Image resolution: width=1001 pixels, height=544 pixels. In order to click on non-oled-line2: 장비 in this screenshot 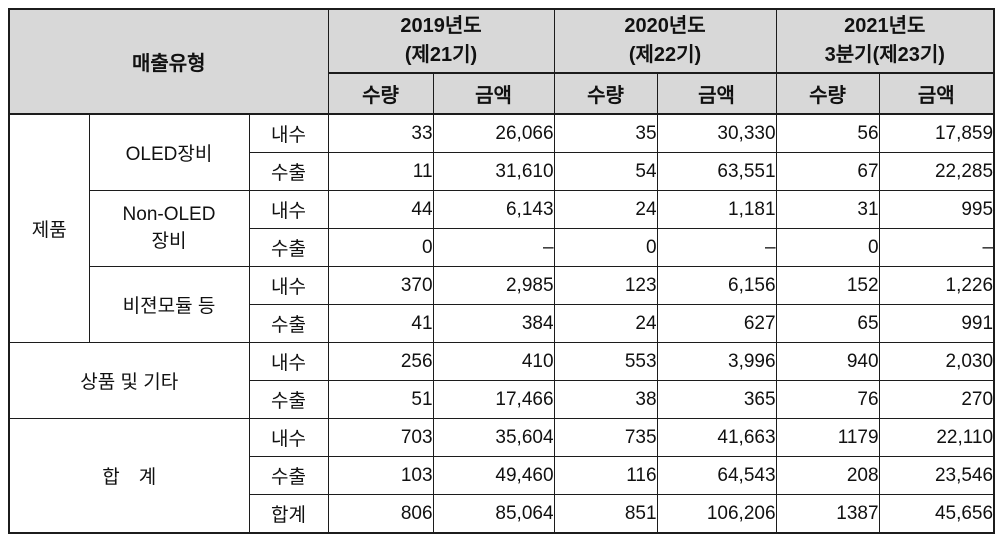, I will do `click(169, 241)`.